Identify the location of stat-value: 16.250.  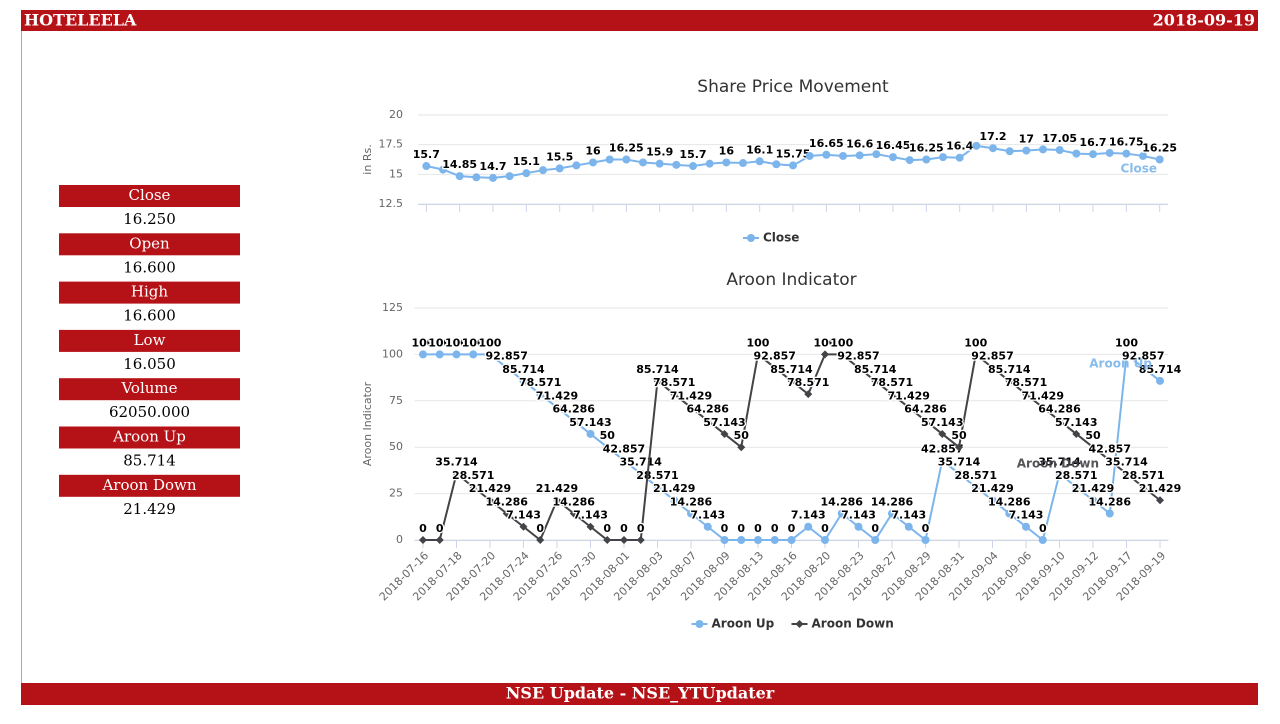
(149, 219).